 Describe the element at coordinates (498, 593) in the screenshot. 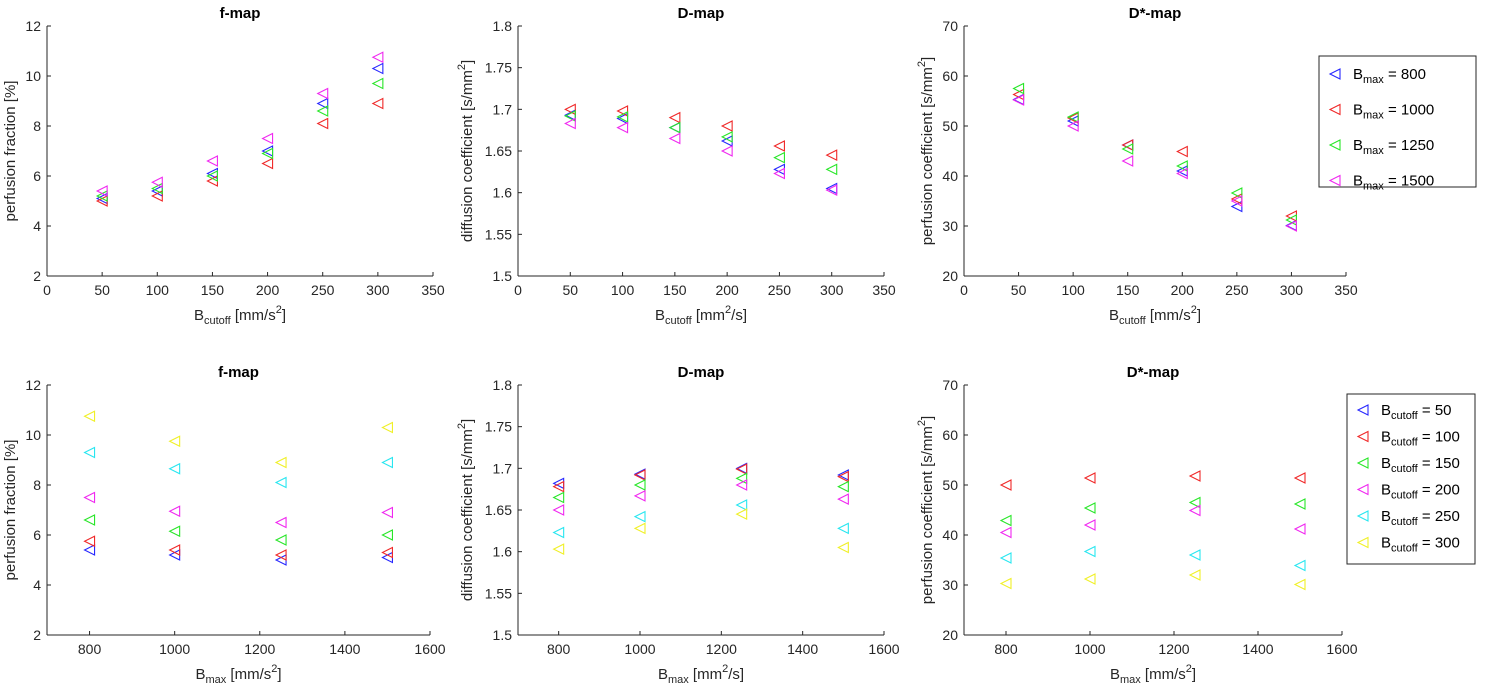

I see `y-tick-label: 1.55` at that location.